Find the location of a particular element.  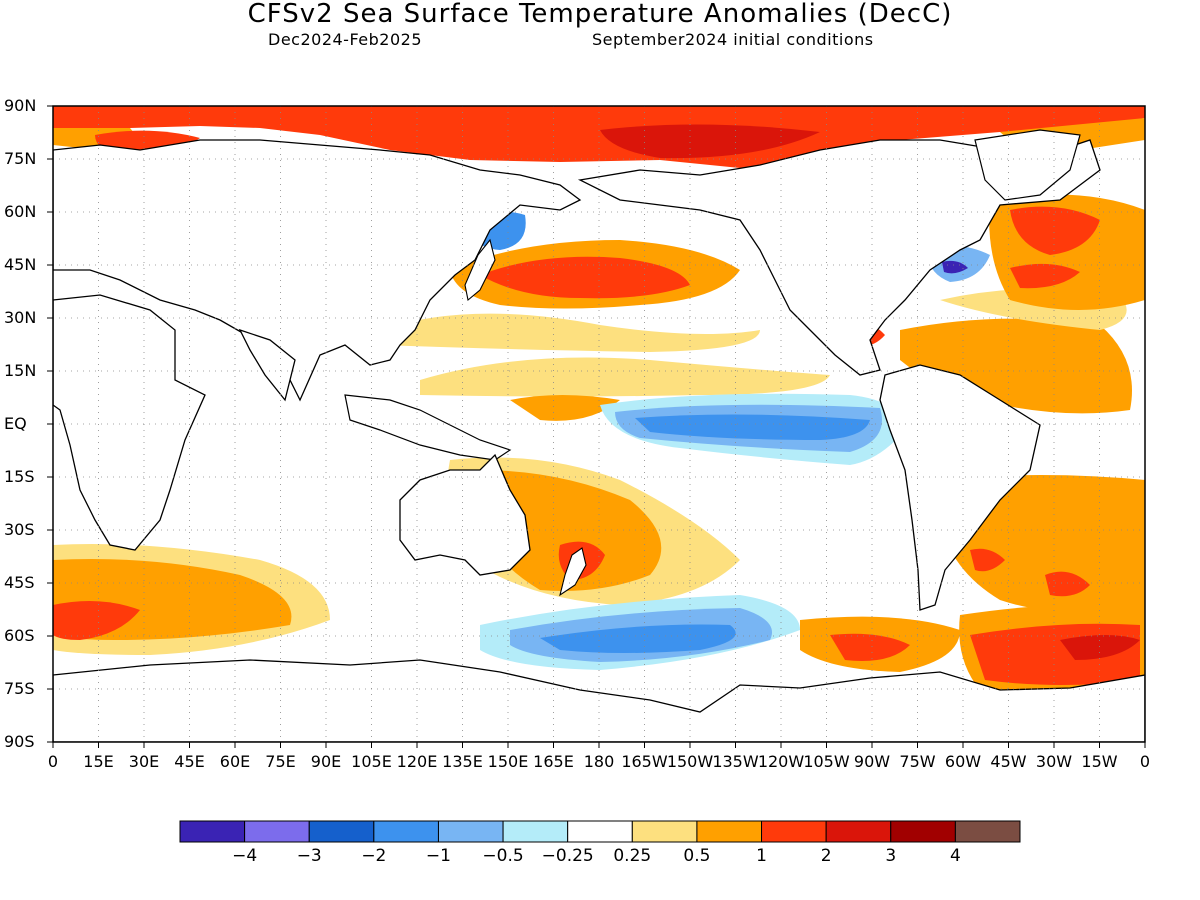

colorbar-label: 0.5 is located at coordinates (697, 856).